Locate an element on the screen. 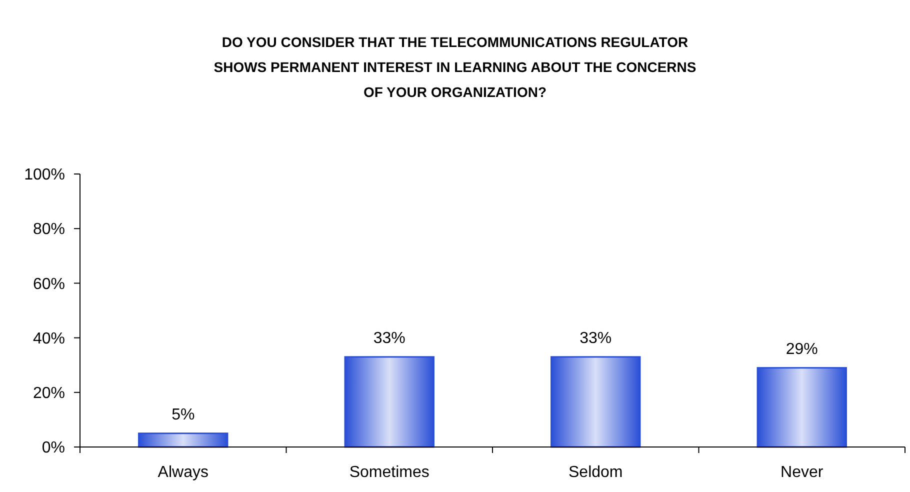 The width and height of the screenshot is (910, 492). y-tick-label: 60% is located at coordinates (48, 284).